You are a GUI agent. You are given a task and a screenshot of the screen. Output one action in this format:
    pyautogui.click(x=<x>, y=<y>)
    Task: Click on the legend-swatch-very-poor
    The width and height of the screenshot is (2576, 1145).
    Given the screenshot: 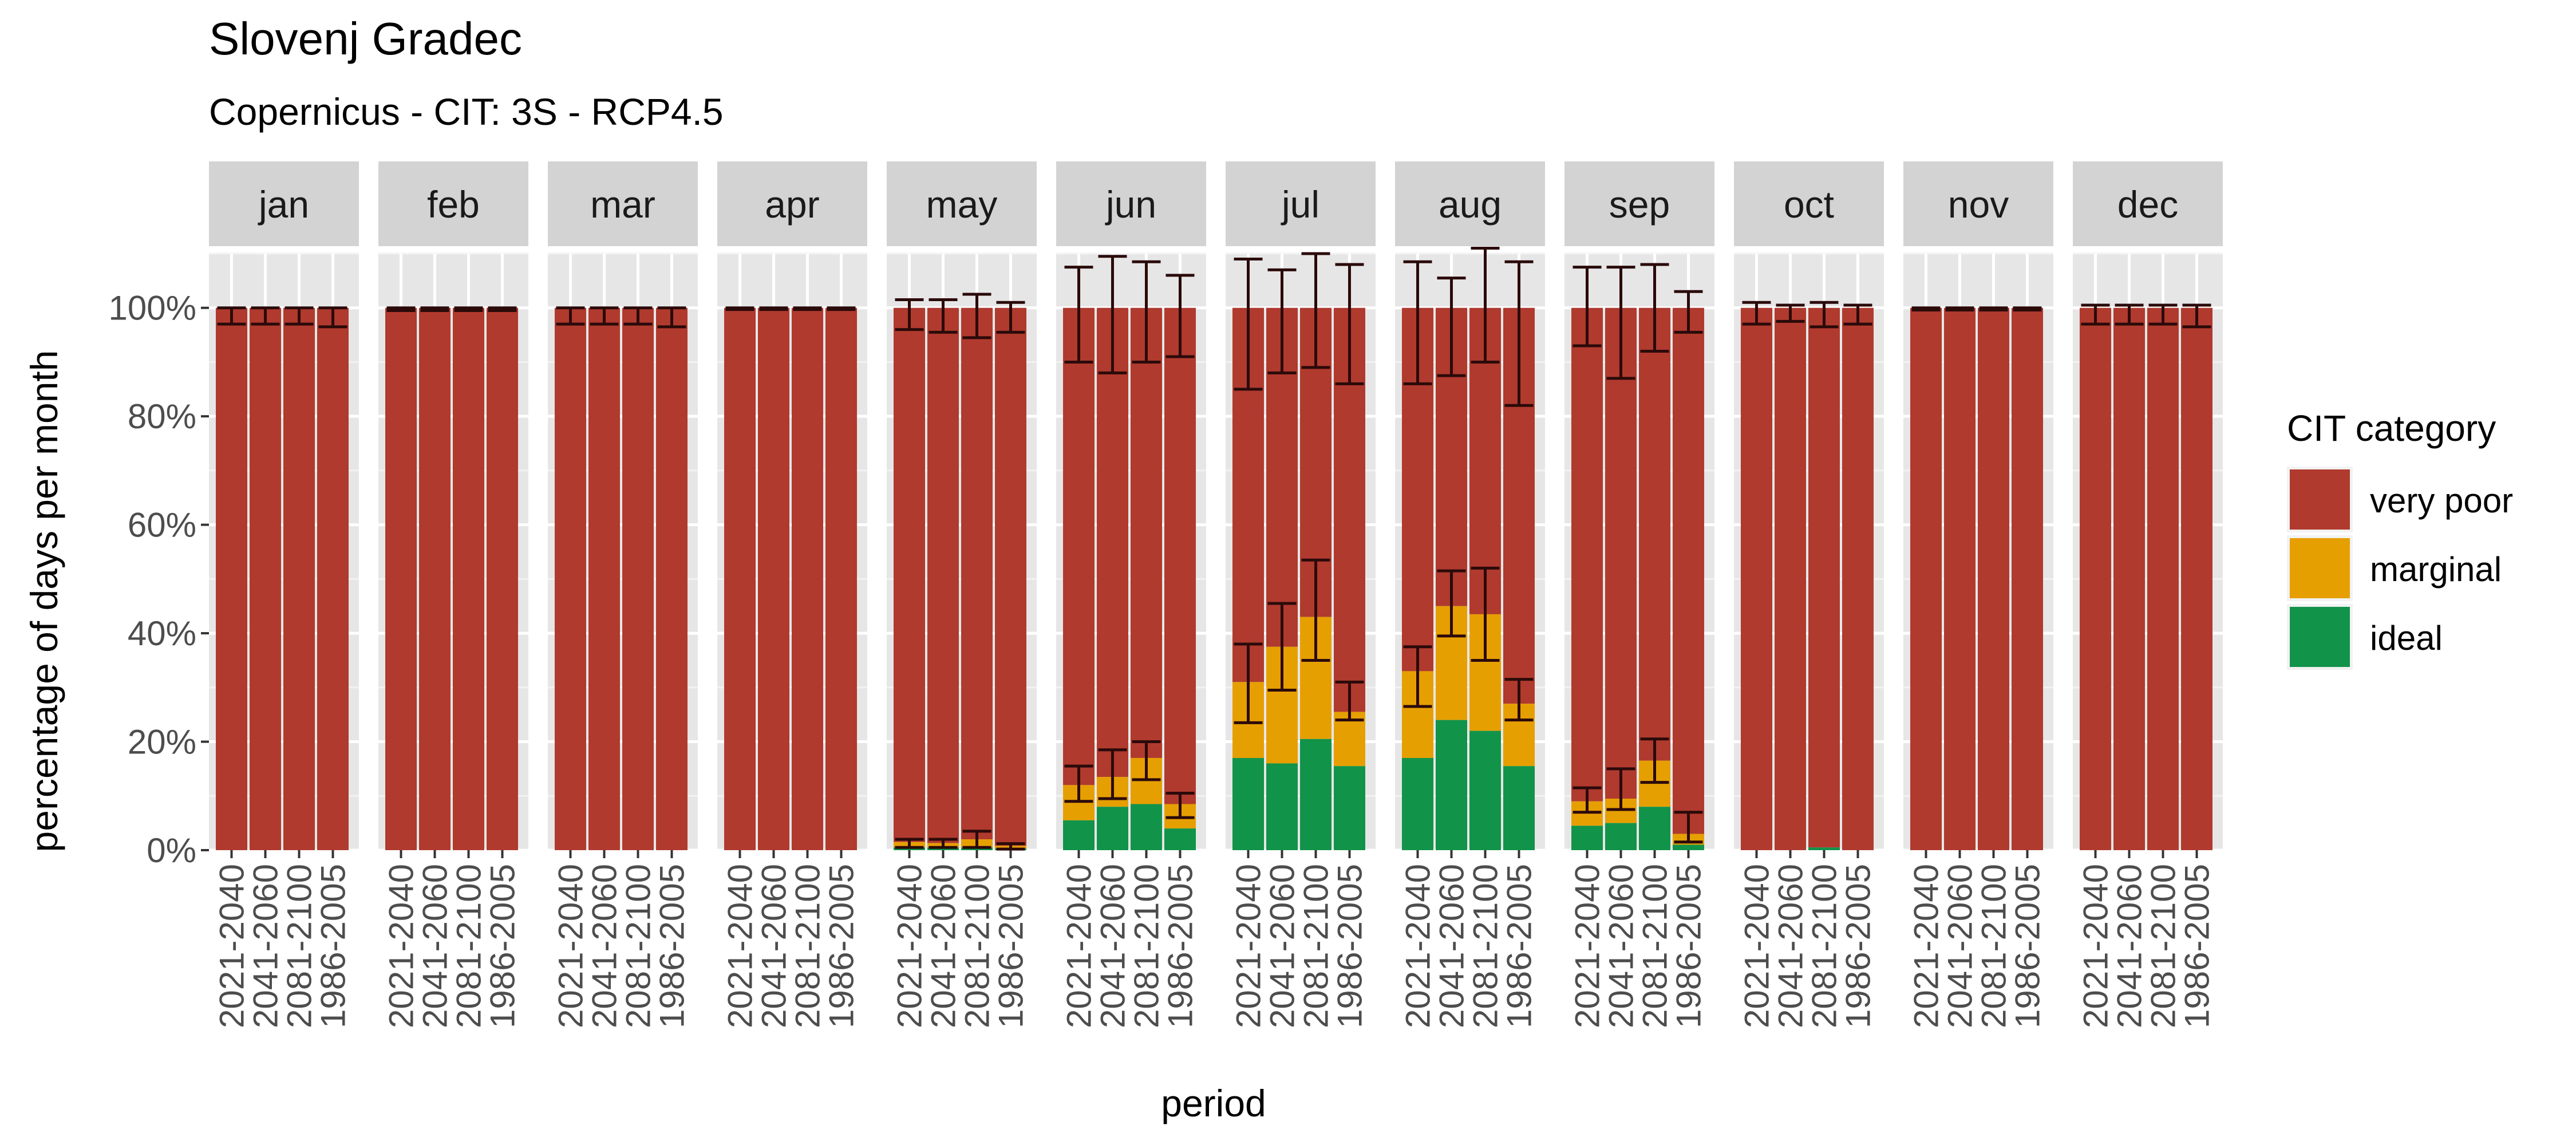 What is the action you would take?
    pyautogui.click(x=2320, y=500)
    